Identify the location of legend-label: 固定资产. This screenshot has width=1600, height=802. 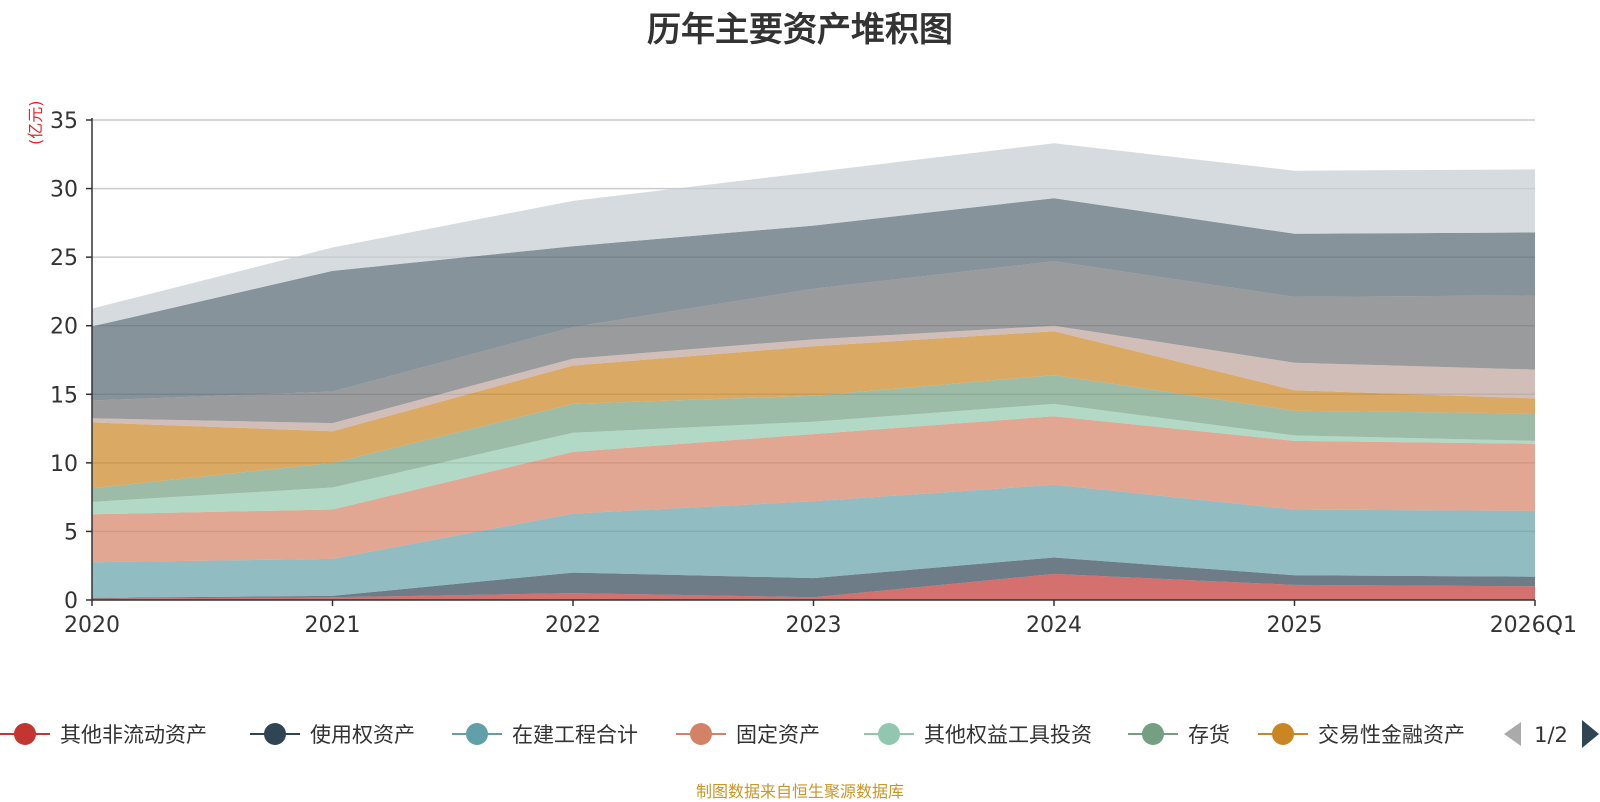
(778, 735).